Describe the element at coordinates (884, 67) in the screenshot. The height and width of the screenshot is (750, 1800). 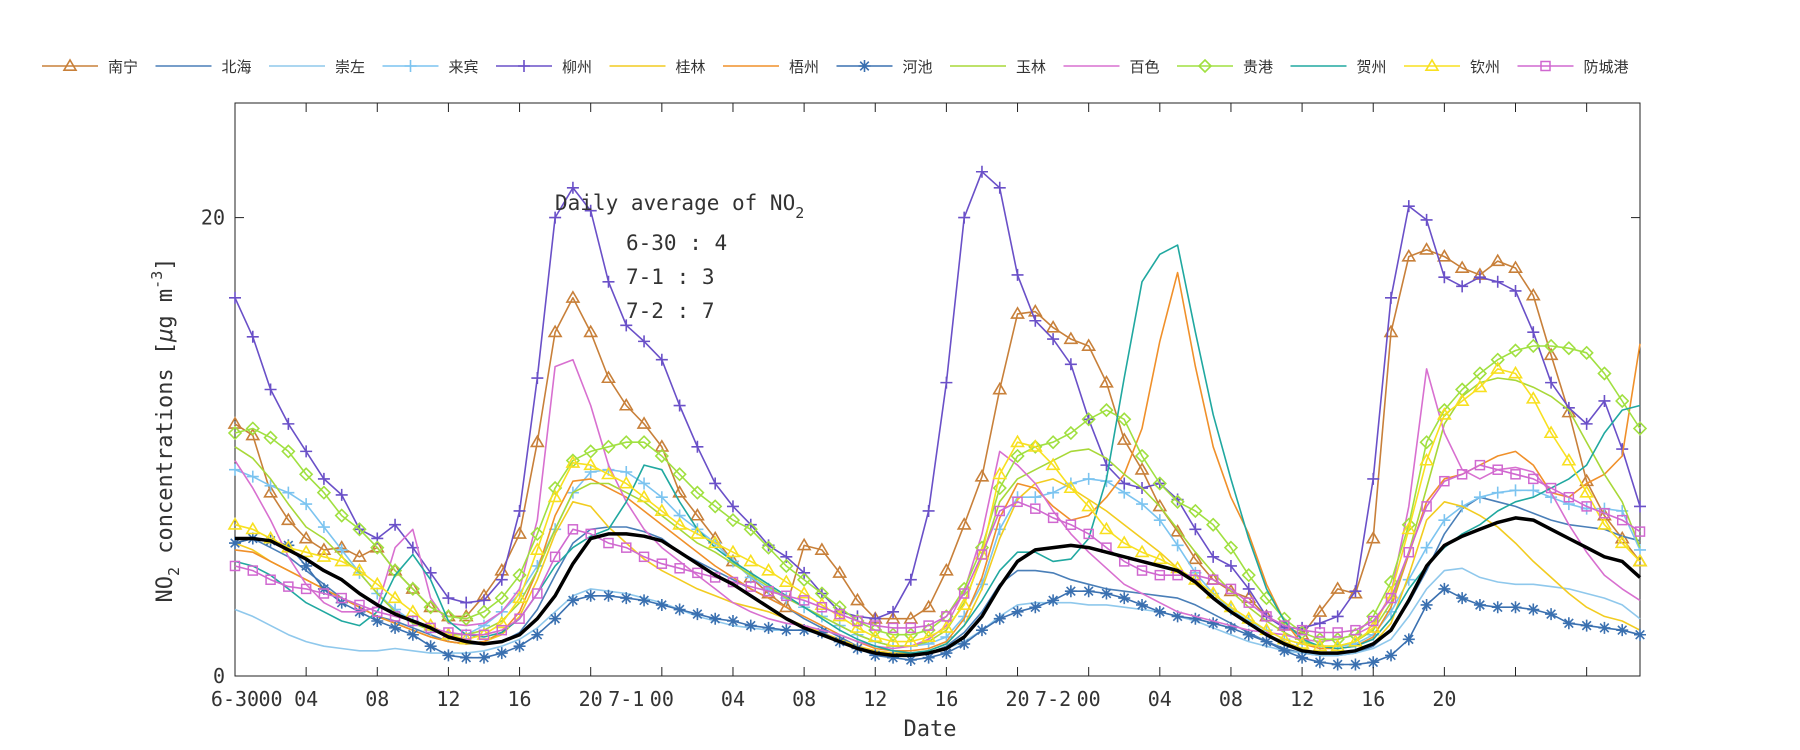
I see `legend-item-河池: 河池` at that location.